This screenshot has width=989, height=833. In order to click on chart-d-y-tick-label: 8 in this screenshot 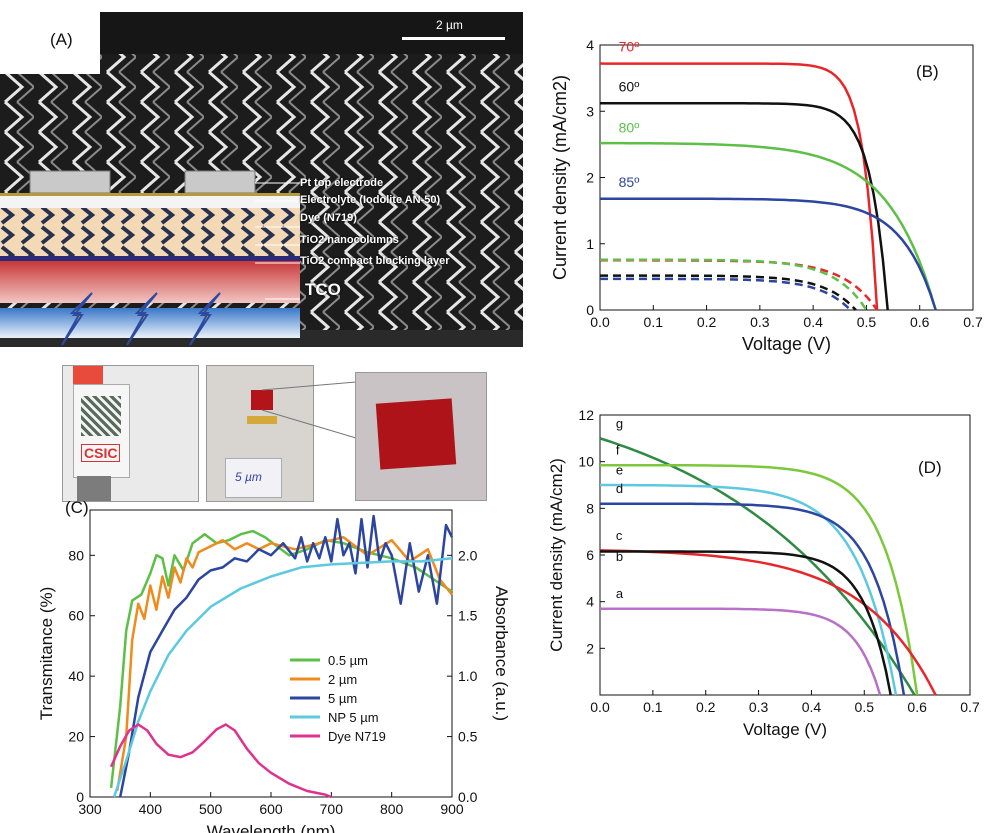, I will do `click(590, 508)`.